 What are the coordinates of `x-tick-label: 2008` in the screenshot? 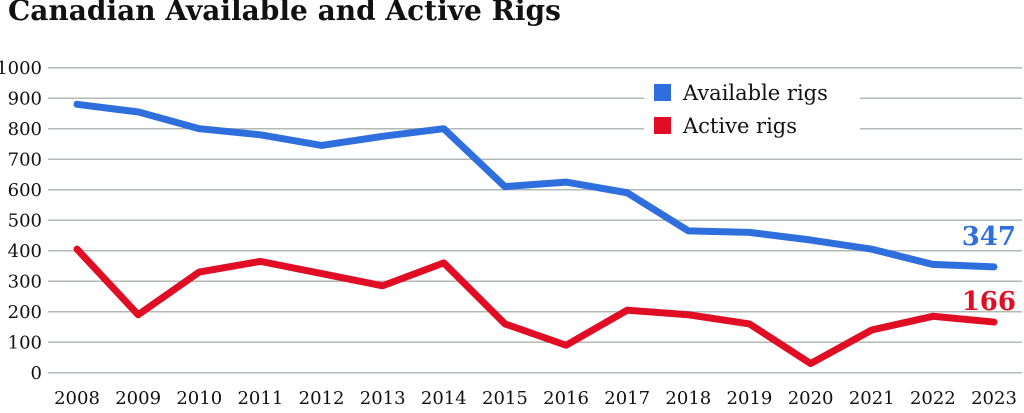 It's located at (77, 398).